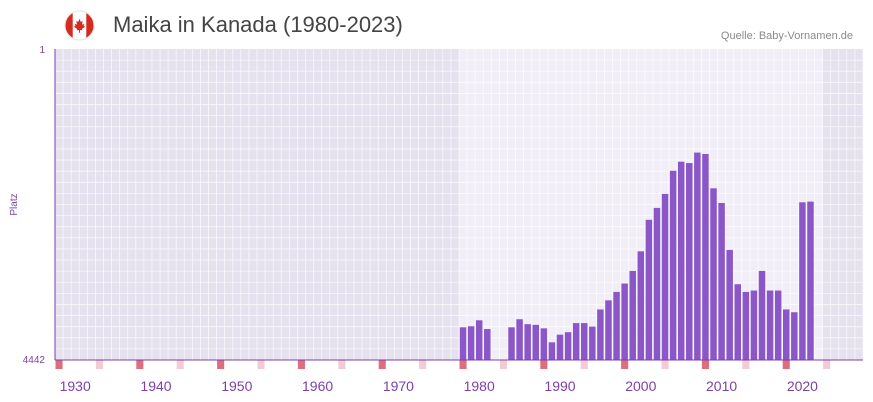  Describe the element at coordinates (705, 364) in the screenshot. I see `year-marker-2008` at that location.